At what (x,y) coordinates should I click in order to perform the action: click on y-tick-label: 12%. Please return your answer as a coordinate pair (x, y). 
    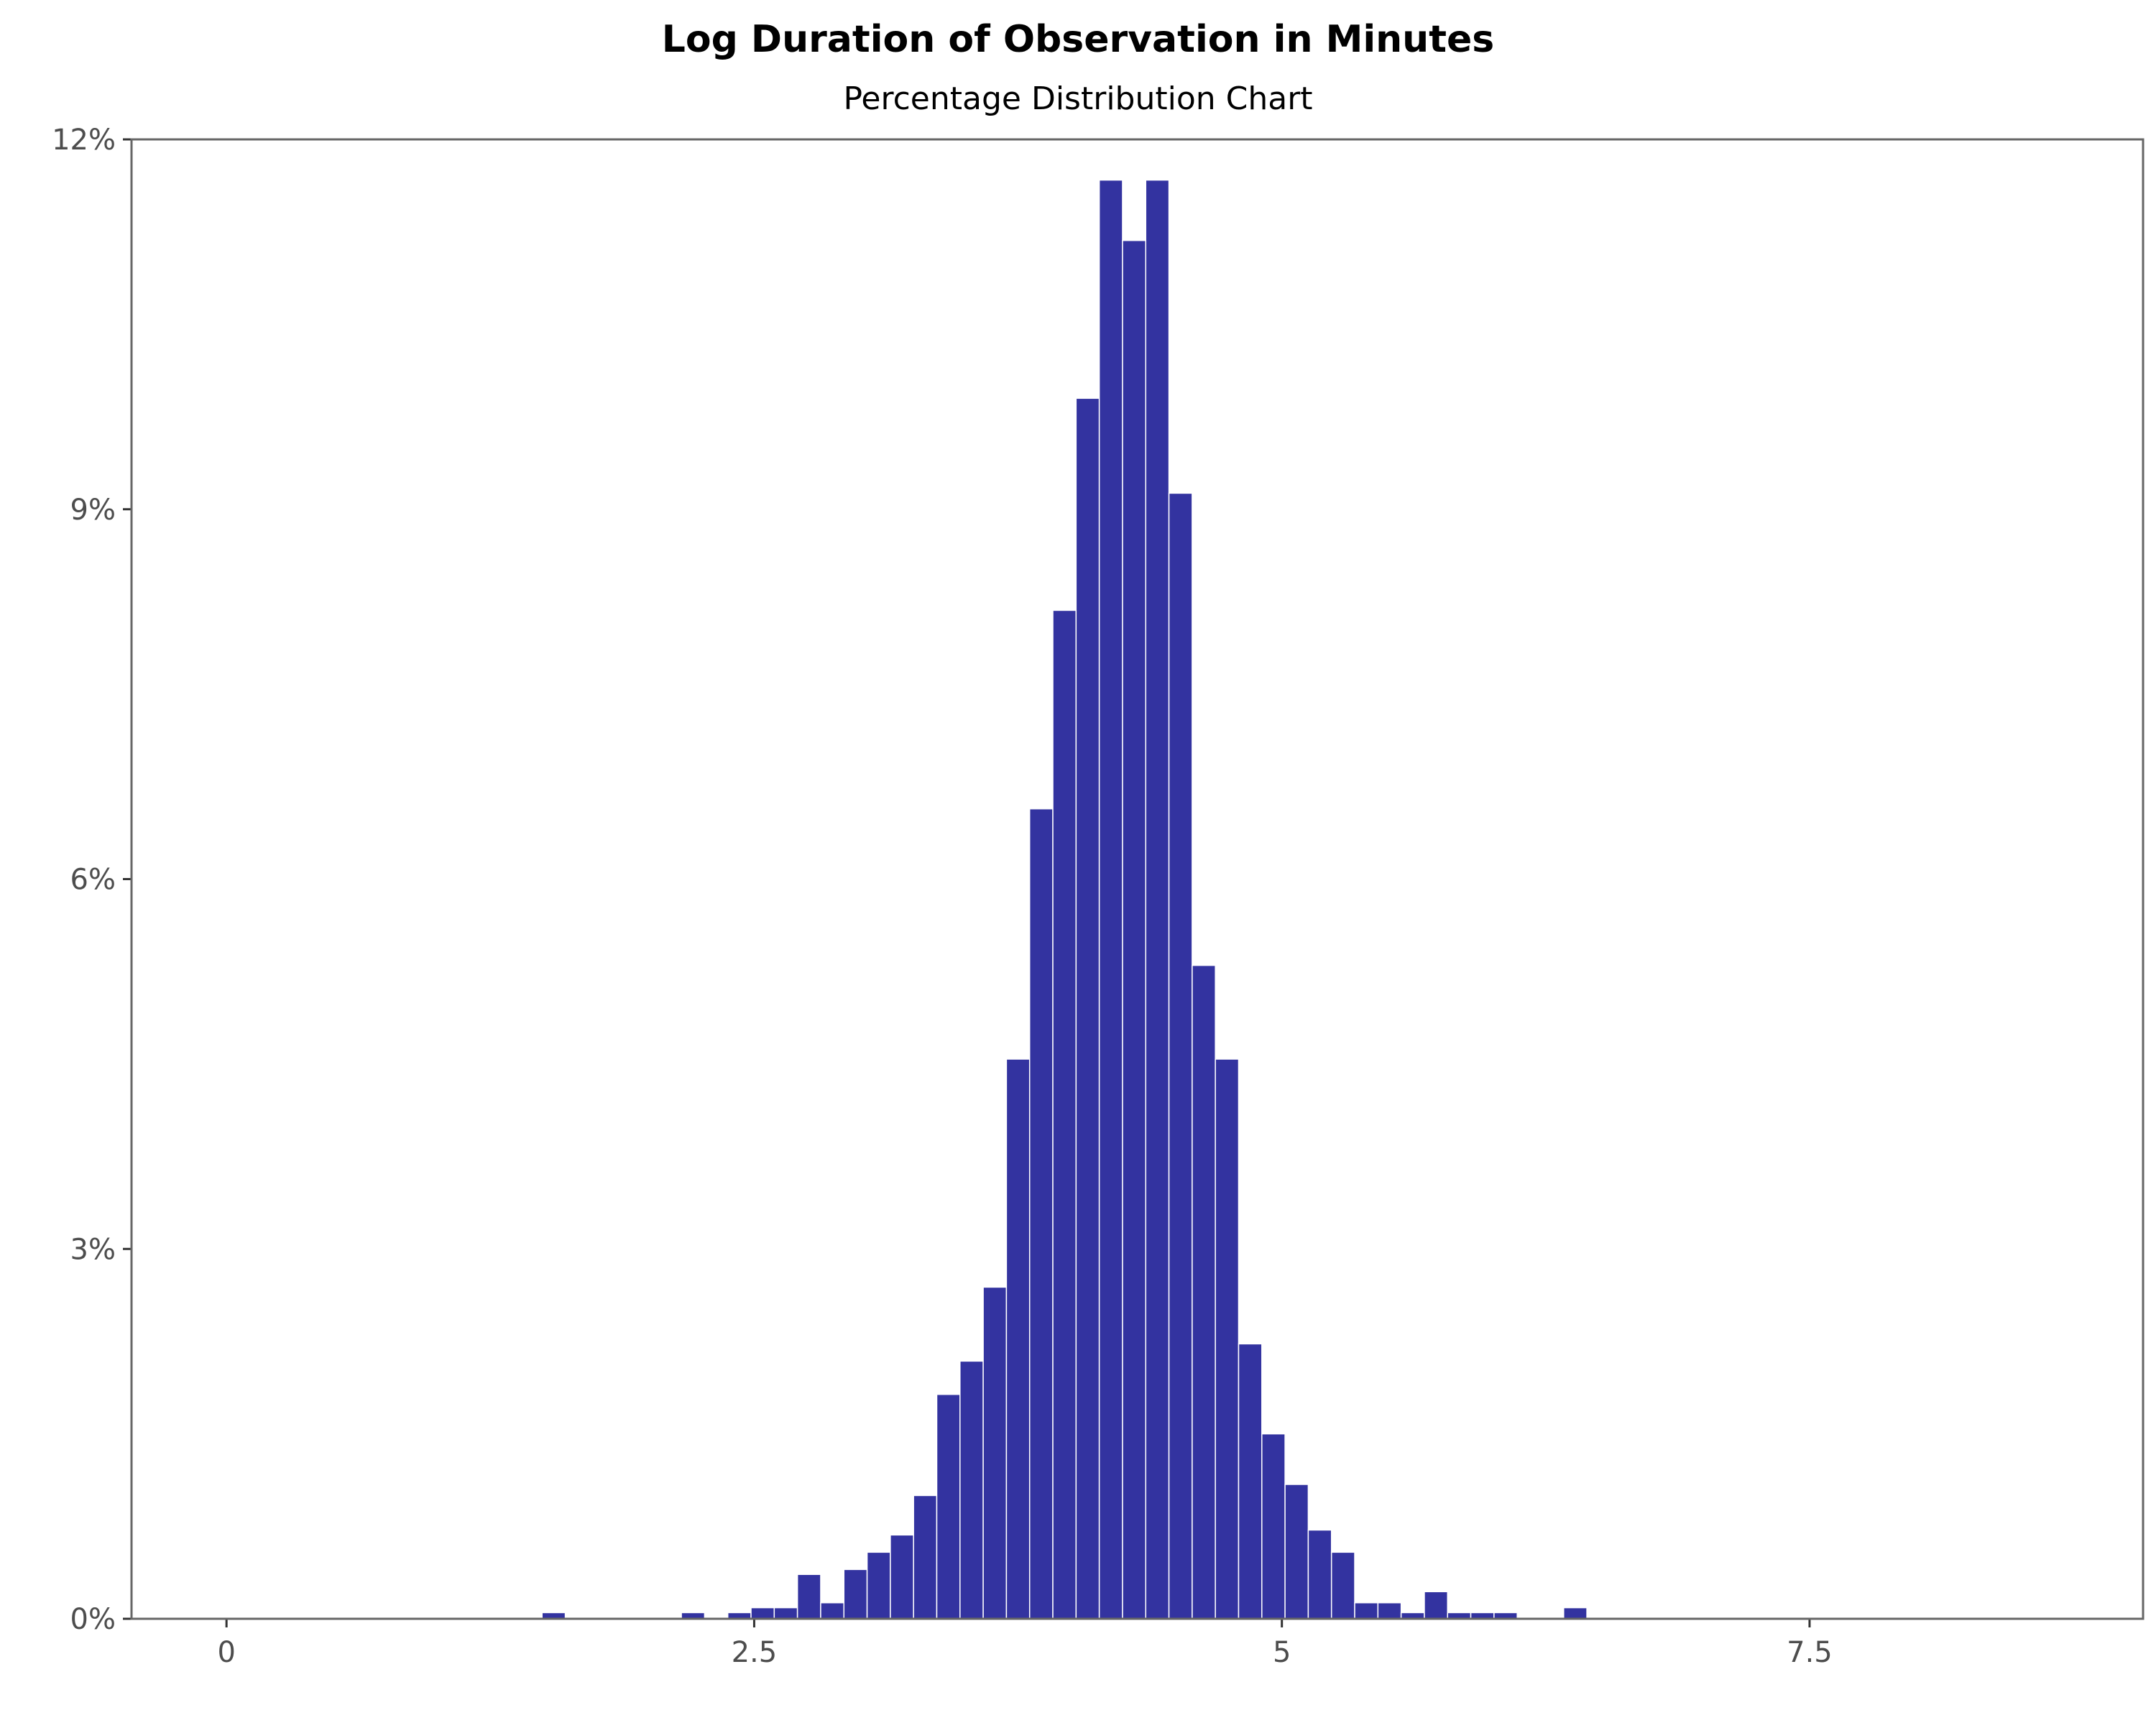
    Looking at the image, I should click on (84, 140).